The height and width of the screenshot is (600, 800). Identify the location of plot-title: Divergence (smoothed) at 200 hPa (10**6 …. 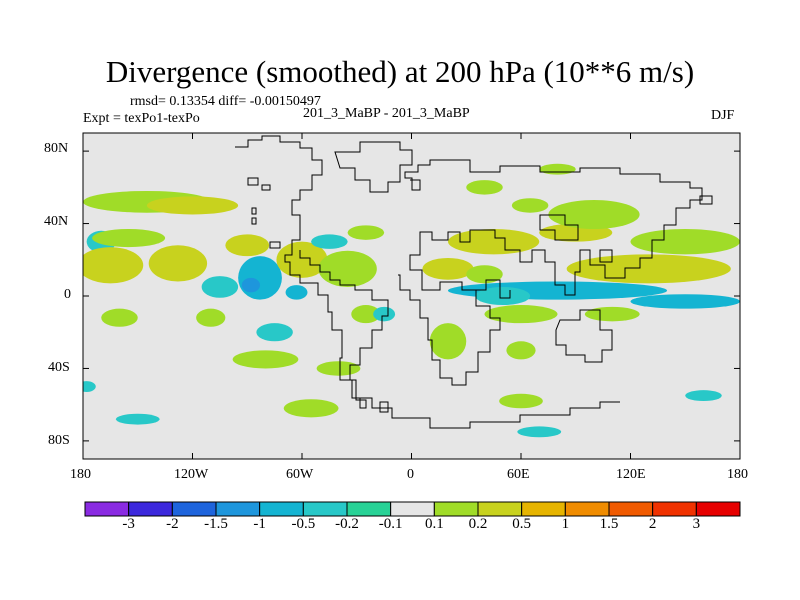
(400, 71).